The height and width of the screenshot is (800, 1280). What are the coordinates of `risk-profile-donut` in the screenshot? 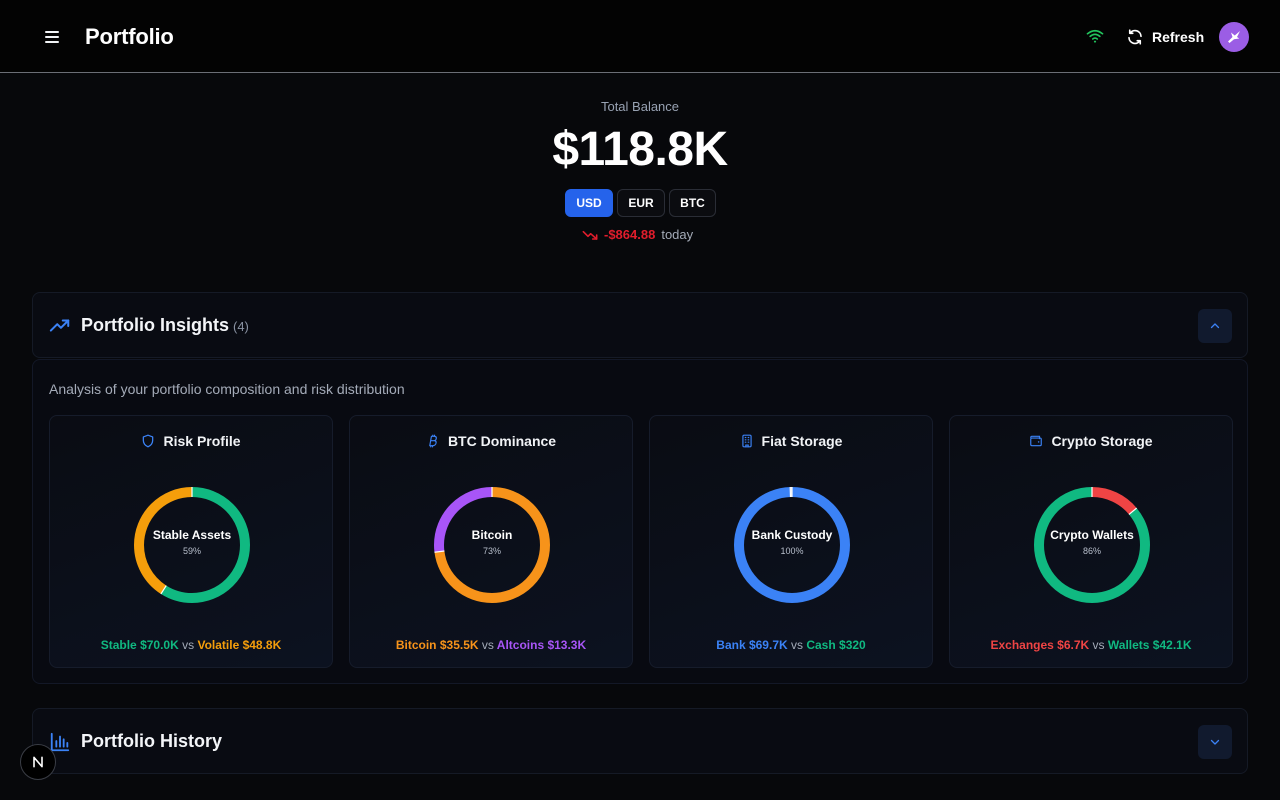 It's located at (192, 545).